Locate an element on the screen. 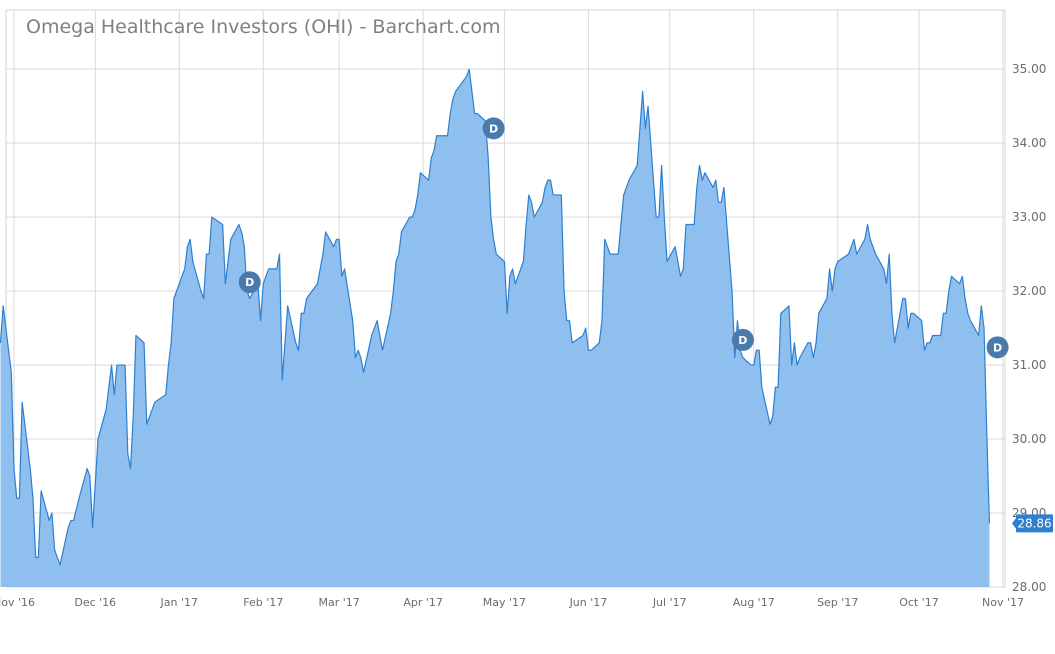  x-tick-label: Sep '17 is located at coordinates (837, 602).